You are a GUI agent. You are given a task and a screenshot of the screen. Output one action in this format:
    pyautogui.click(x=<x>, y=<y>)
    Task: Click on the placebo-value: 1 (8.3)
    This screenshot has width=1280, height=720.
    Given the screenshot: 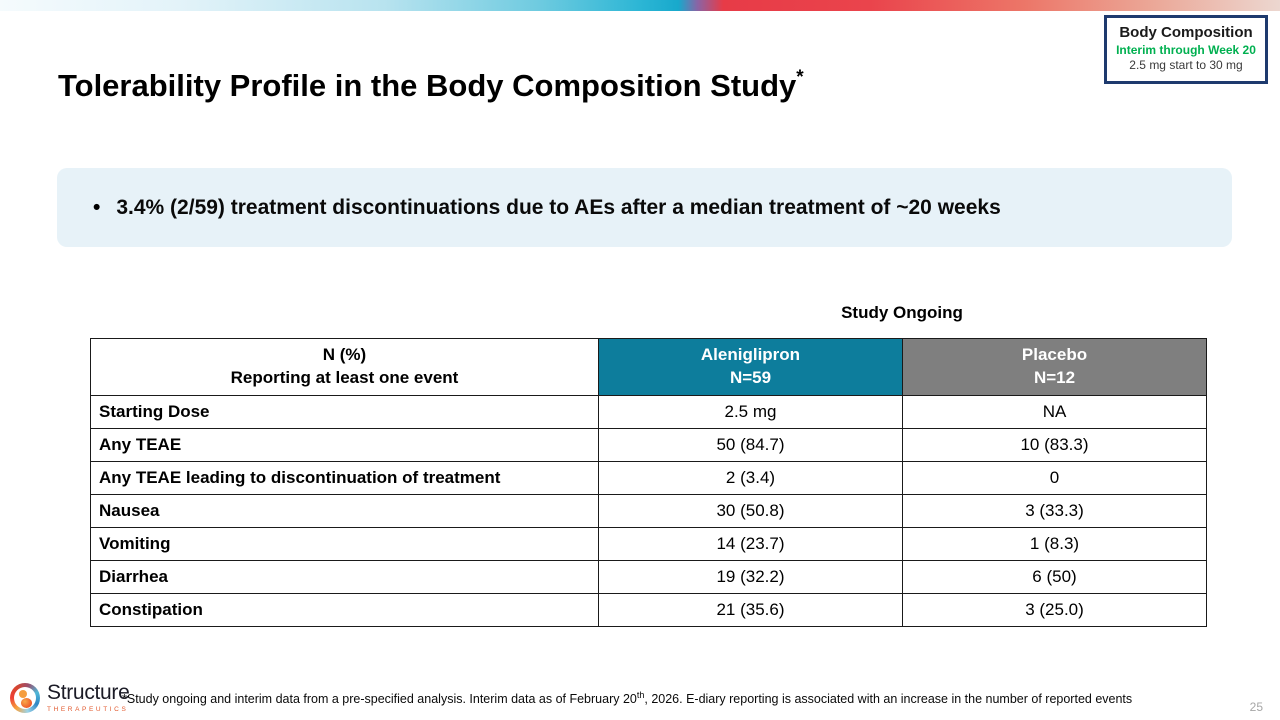 What is the action you would take?
    pyautogui.click(x=1054, y=544)
    